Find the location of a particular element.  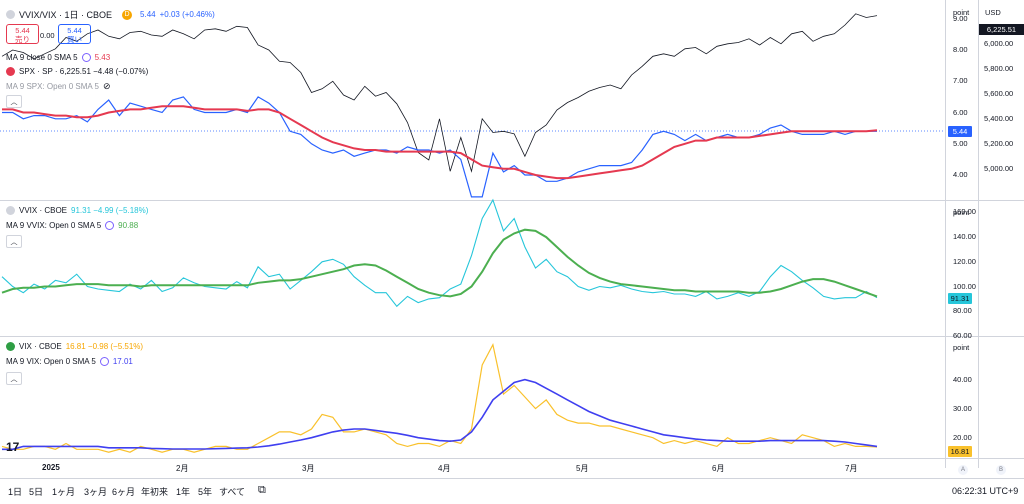

price-scale-border is located at coordinates (945, 234).